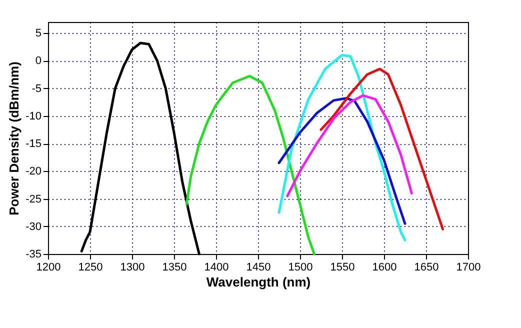  What do you see at coordinates (37, 88) in the screenshot?
I see `y-tick-label: -5` at bounding box center [37, 88].